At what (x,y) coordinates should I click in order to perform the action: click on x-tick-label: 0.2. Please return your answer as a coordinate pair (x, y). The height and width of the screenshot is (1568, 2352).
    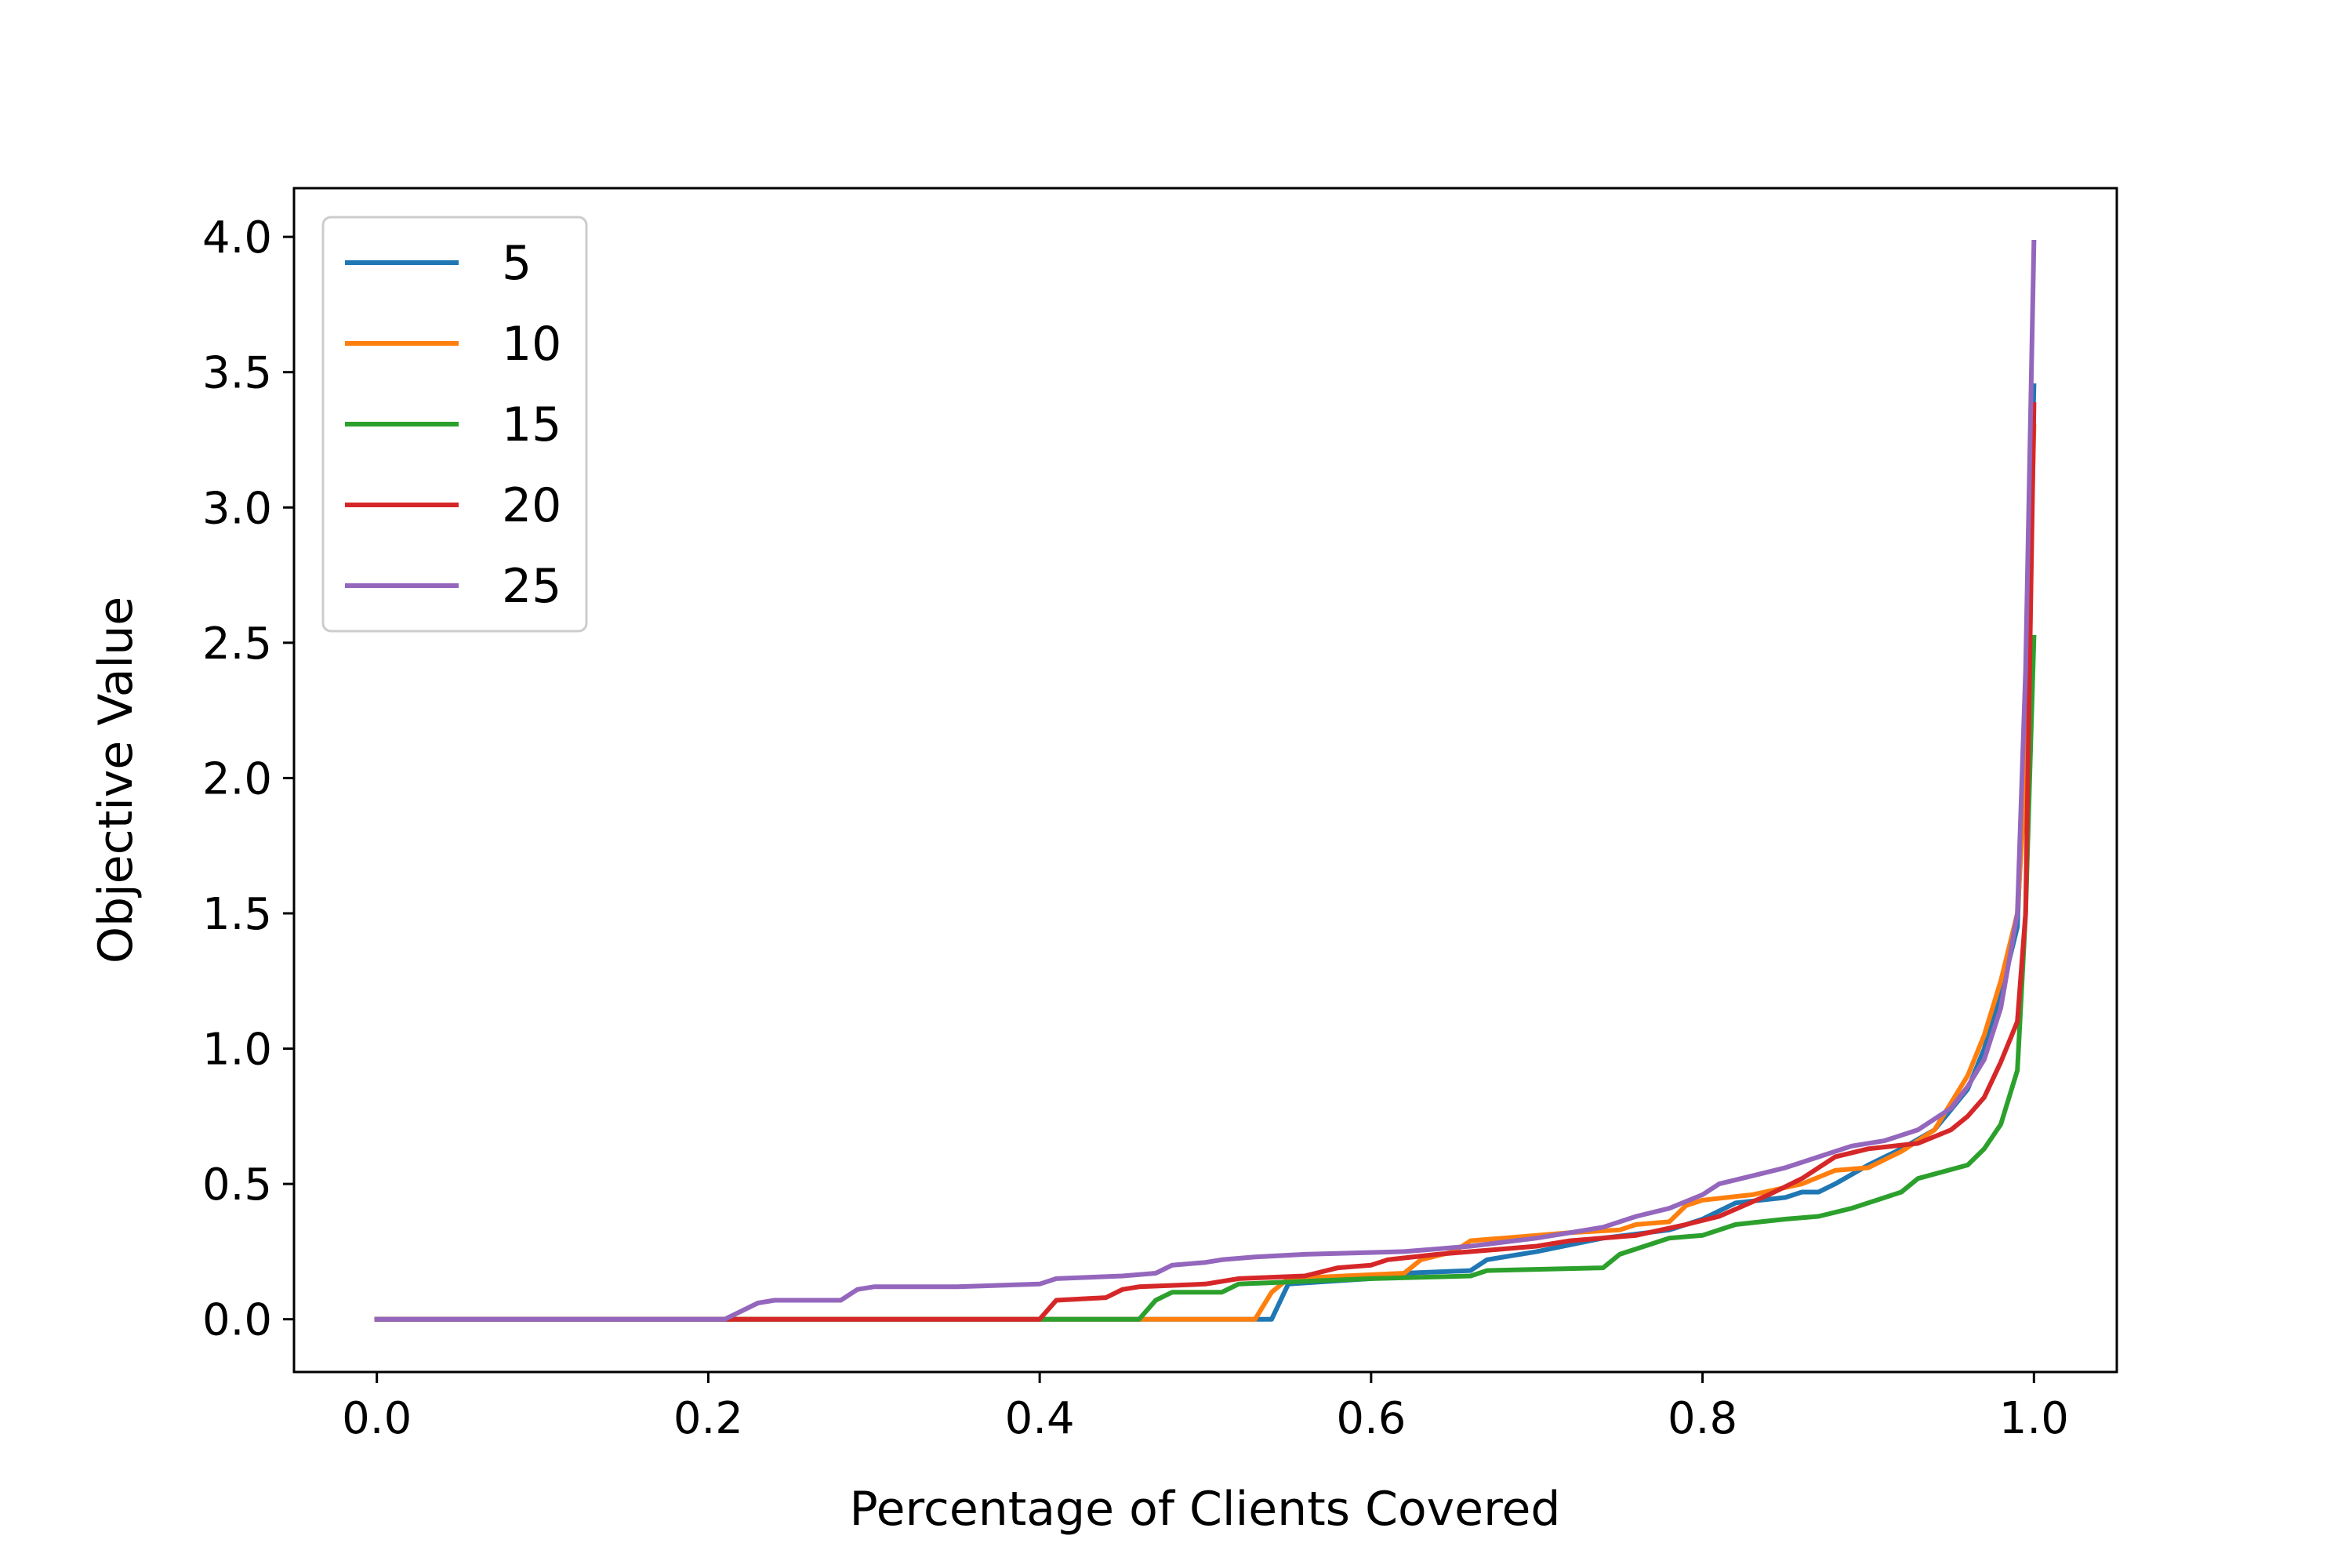
    Looking at the image, I should click on (708, 1418).